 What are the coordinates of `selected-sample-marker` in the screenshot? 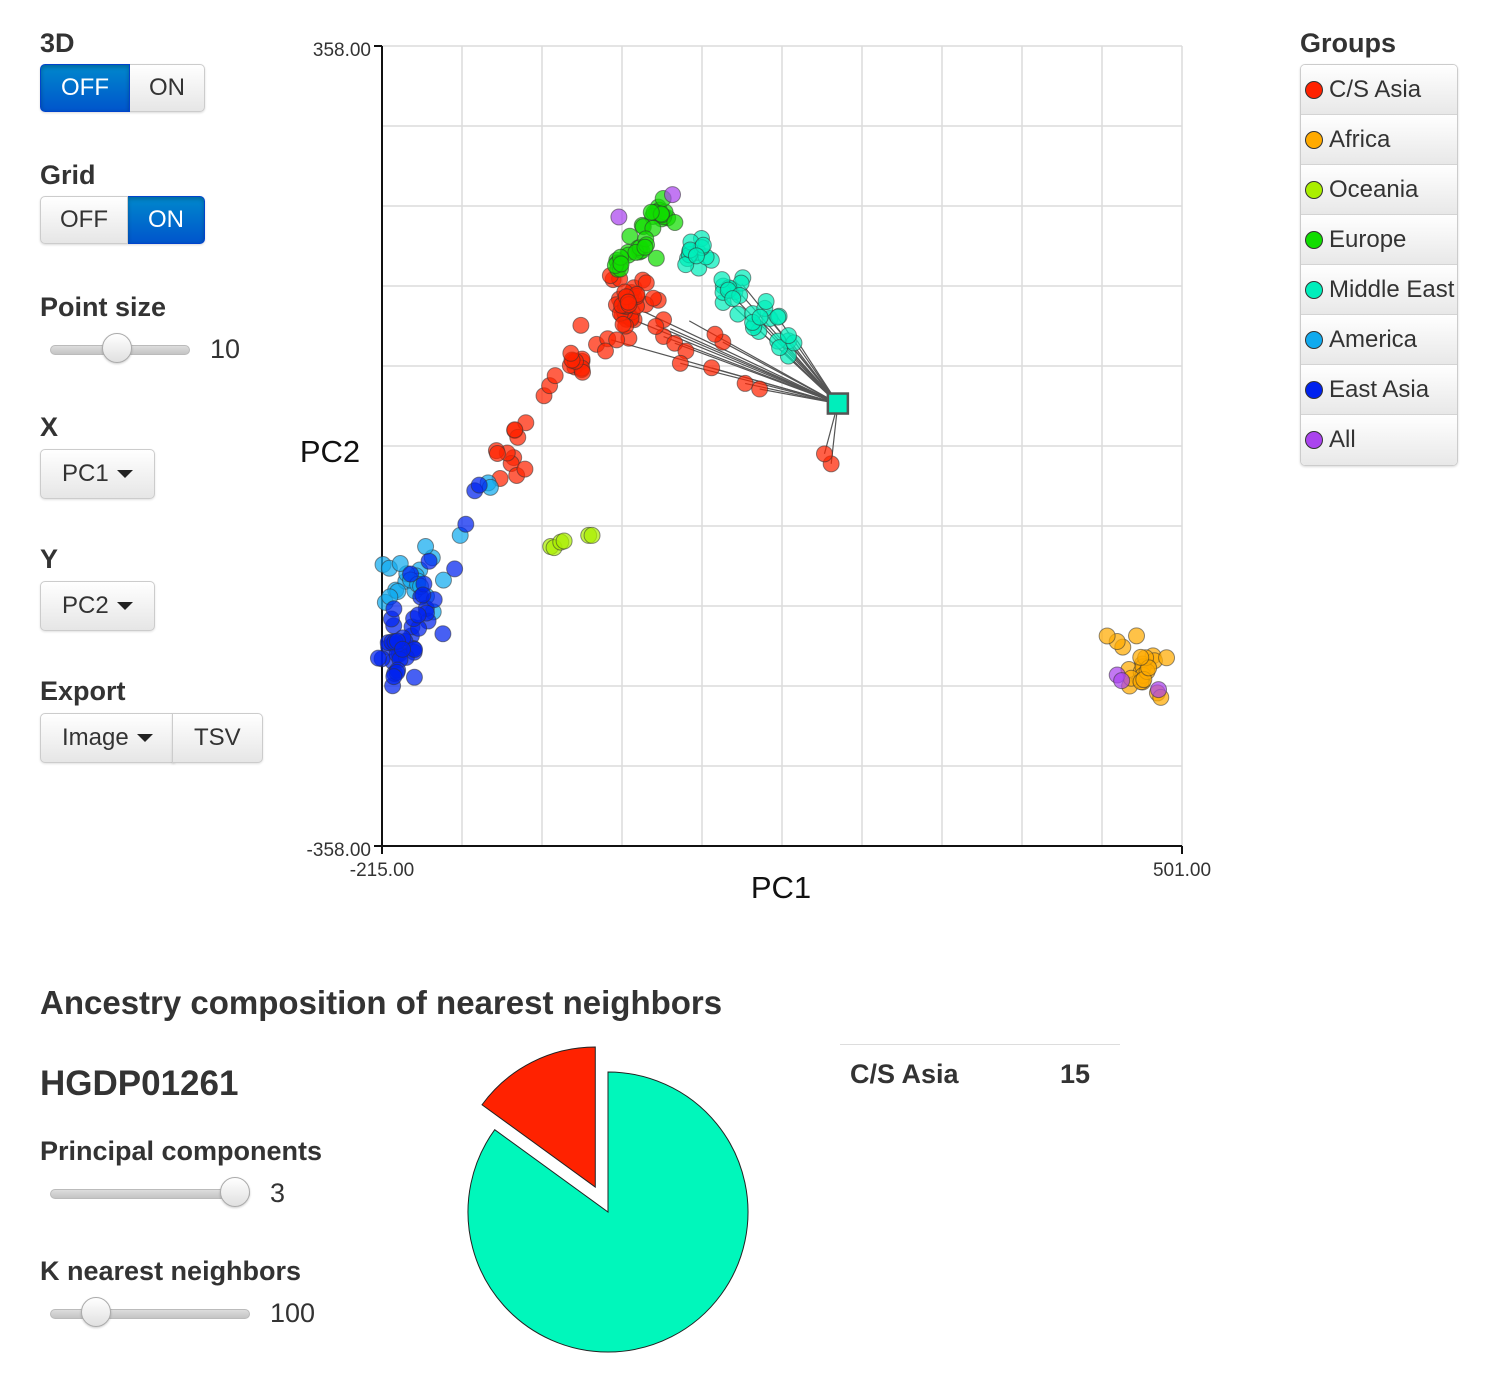 It's located at (838, 403).